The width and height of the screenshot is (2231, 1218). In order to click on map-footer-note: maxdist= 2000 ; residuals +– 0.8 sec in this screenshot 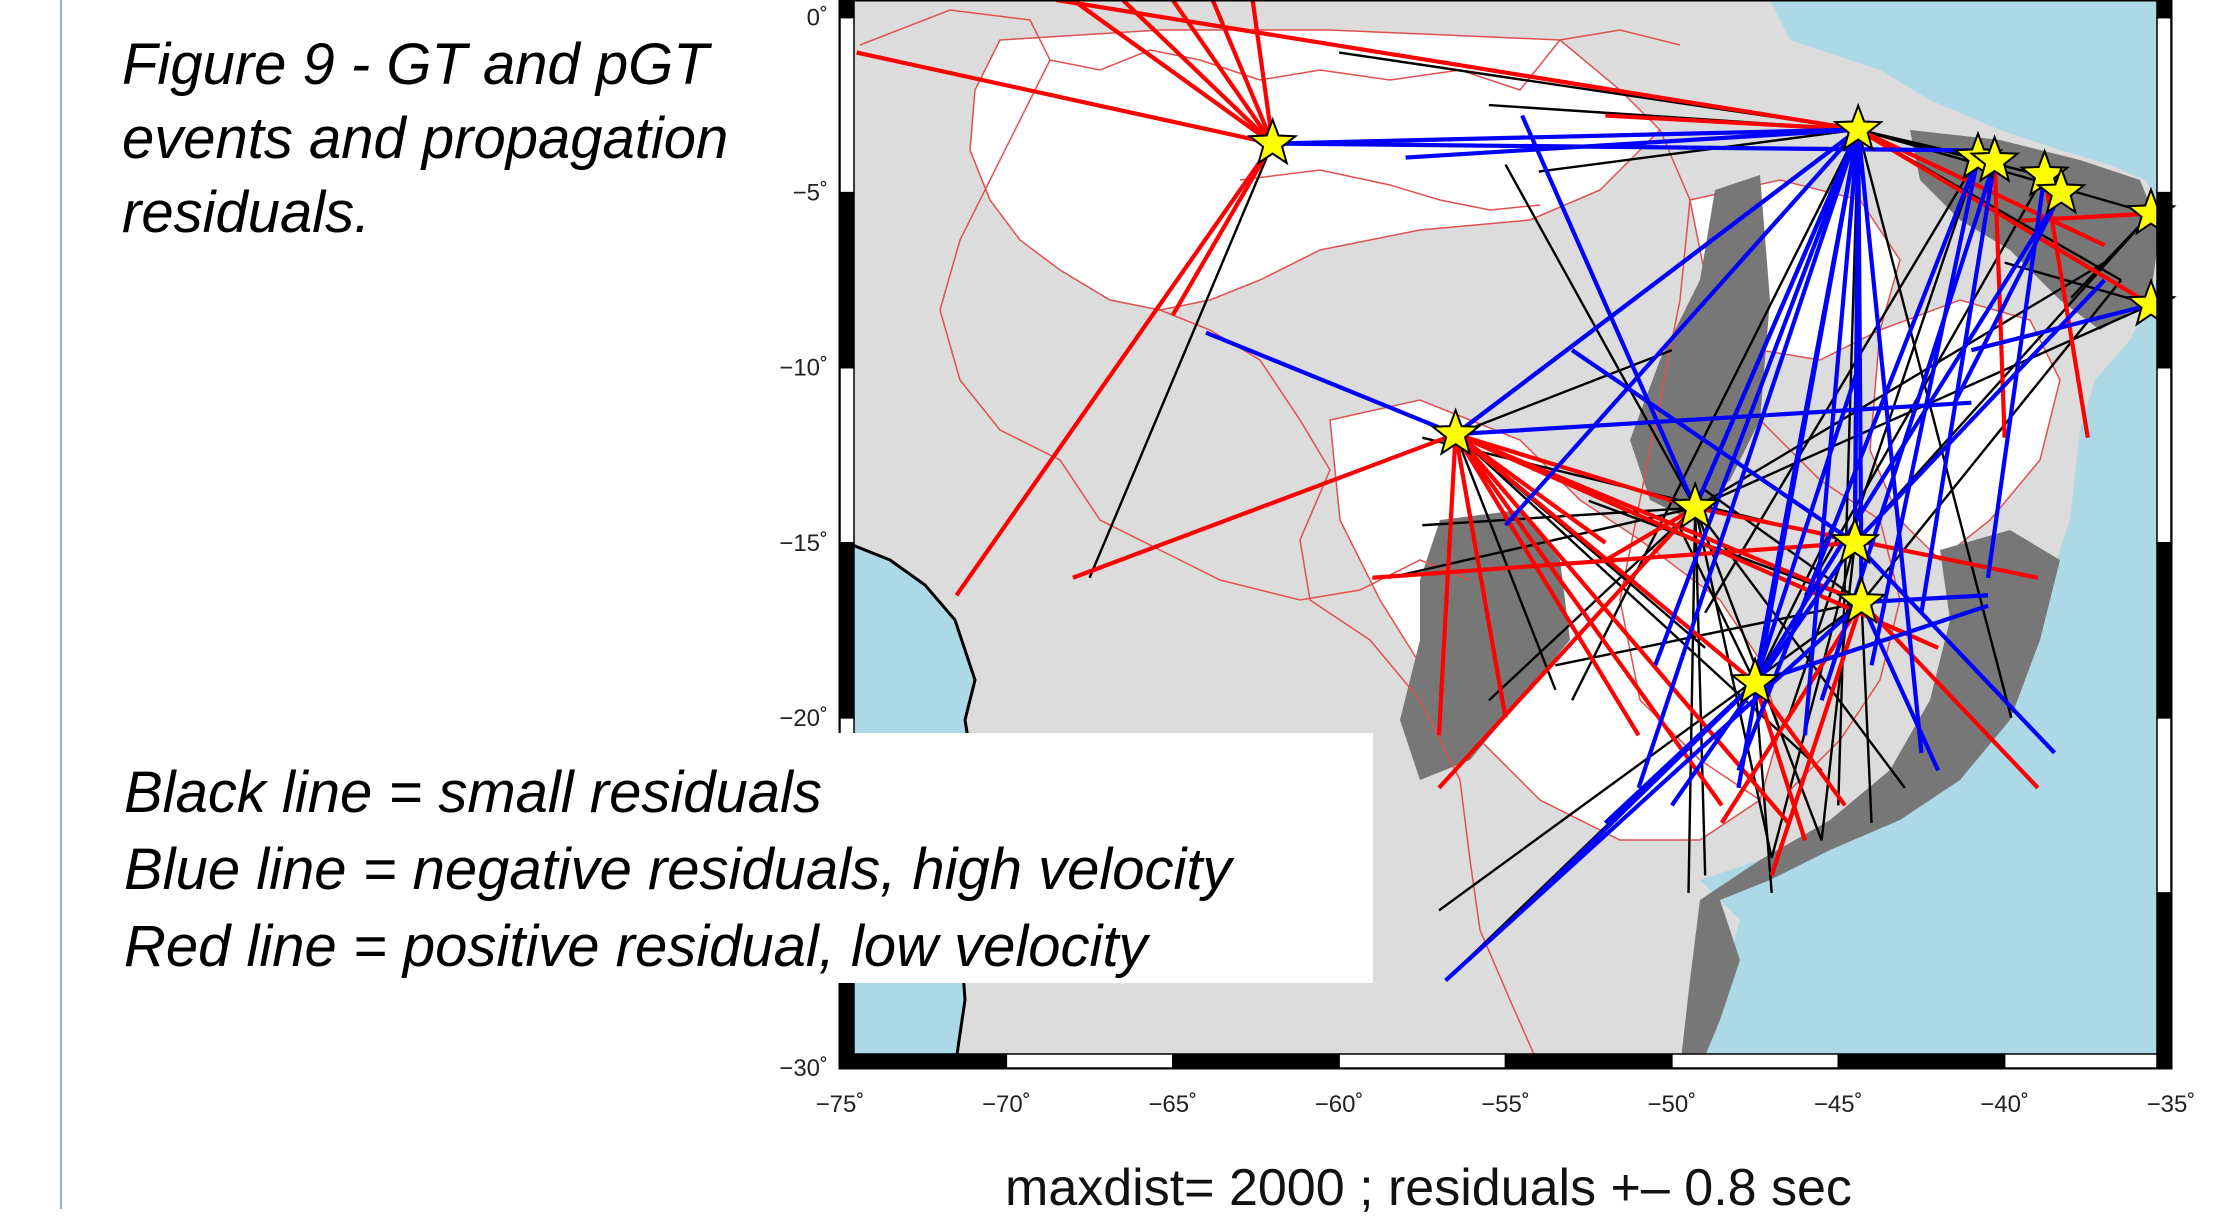, I will do `click(1428, 1188)`.